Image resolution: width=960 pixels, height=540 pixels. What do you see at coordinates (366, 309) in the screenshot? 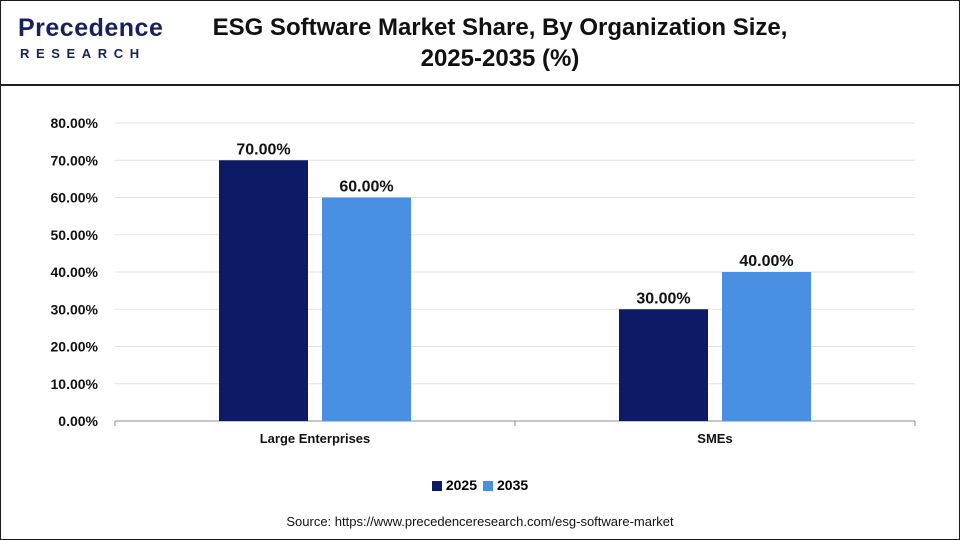
I see `bar-2035-large-enterprises` at bounding box center [366, 309].